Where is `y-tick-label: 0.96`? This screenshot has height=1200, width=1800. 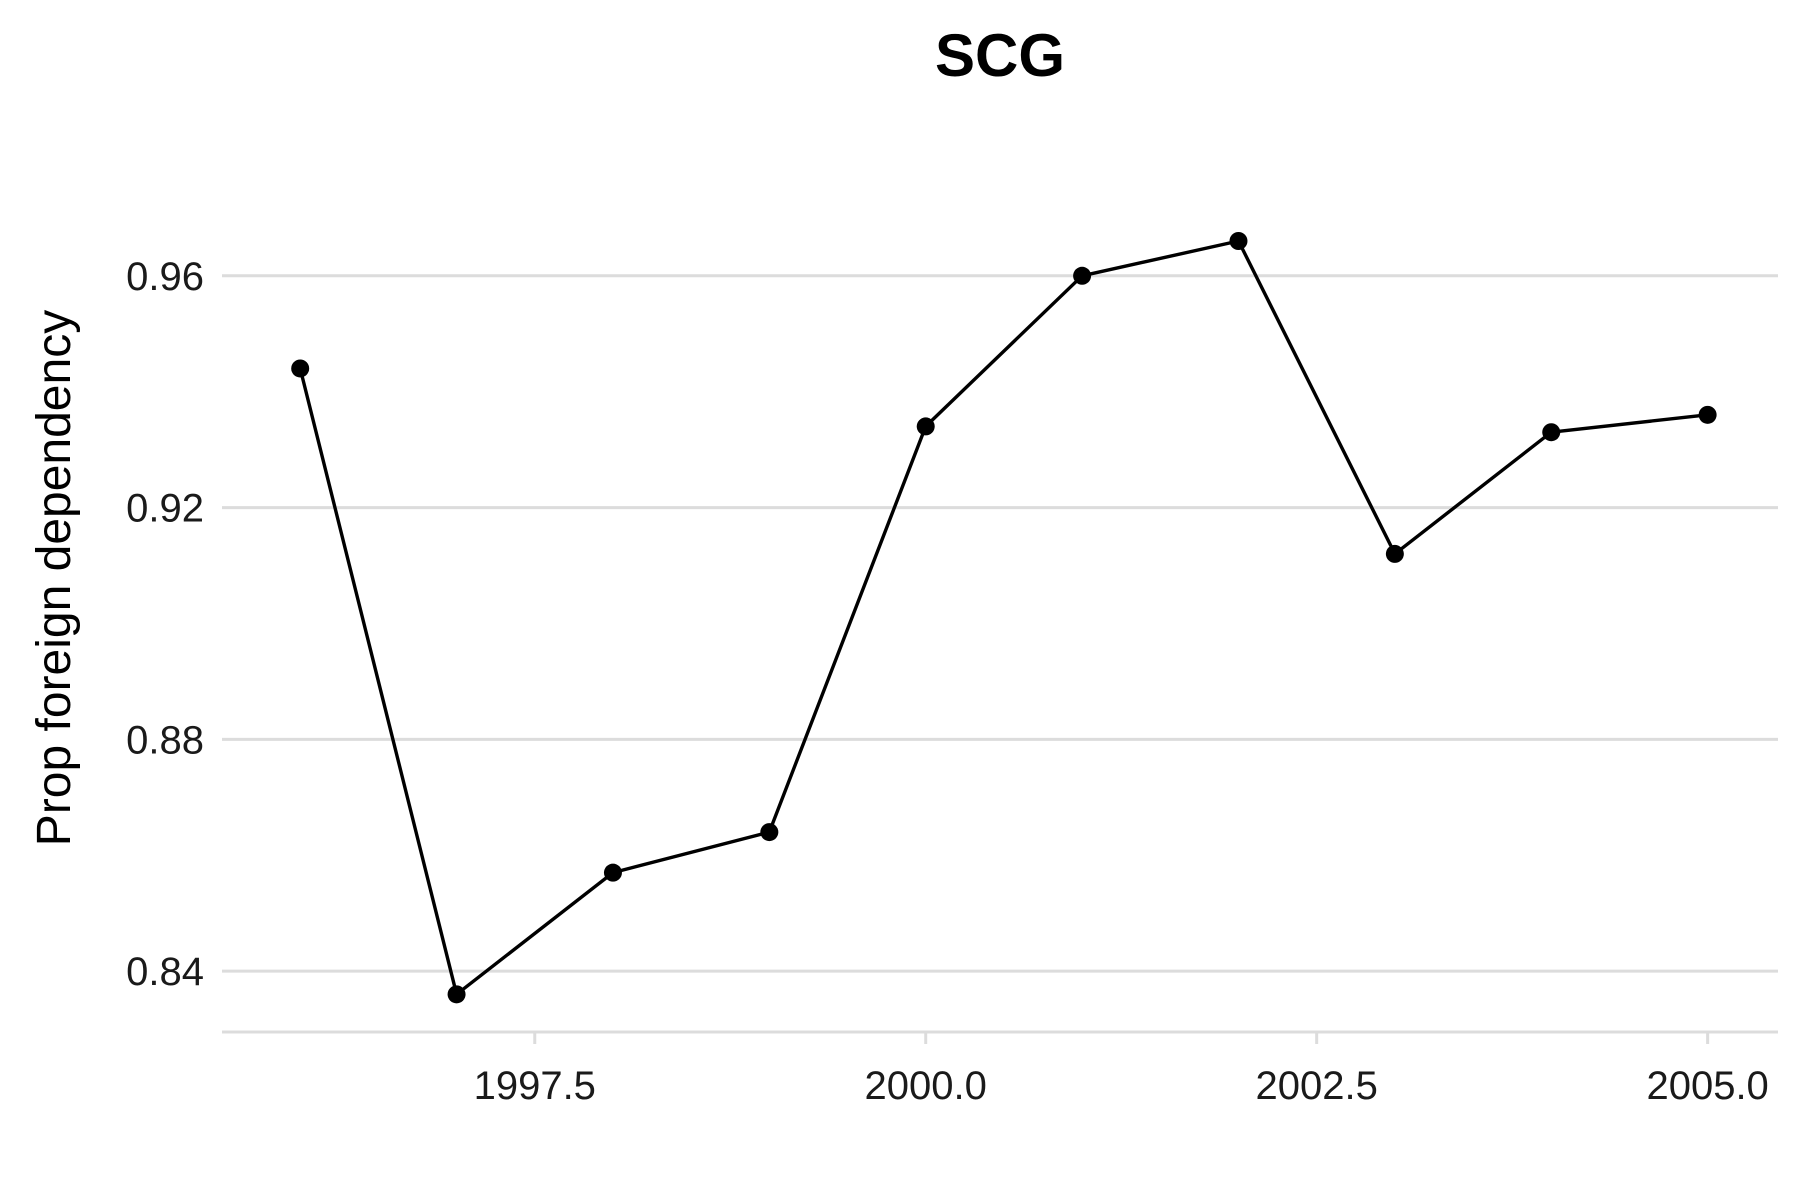 y-tick-label: 0.96 is located at coordinates (165, 277).